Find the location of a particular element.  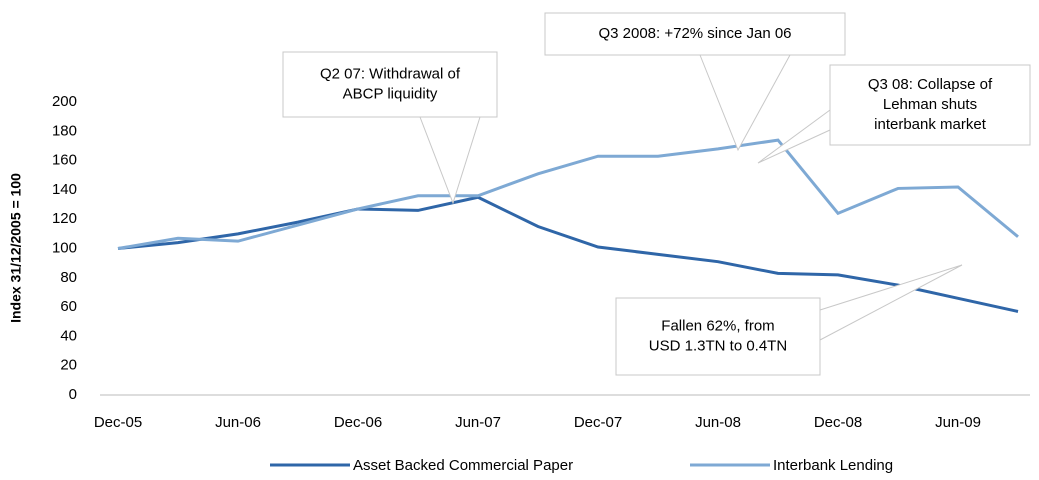

y-tick-label: 180 is located at coordinates (64, 130).